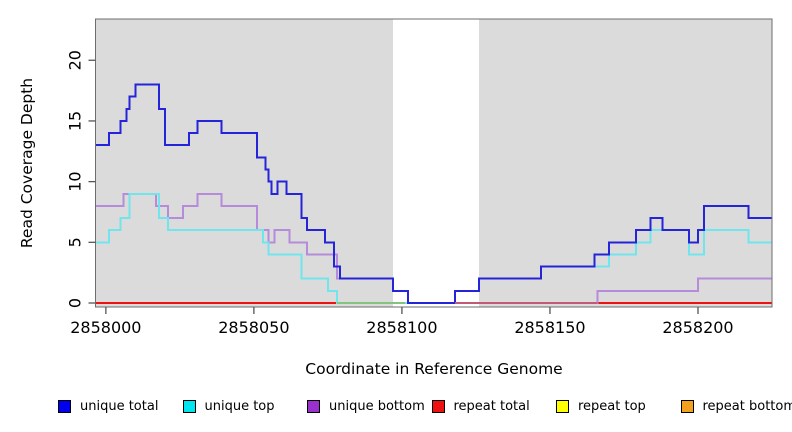 The width and height of the screenshot is (792, 432). I want to click on legend-label: repeat bottom, so click(747, 406).